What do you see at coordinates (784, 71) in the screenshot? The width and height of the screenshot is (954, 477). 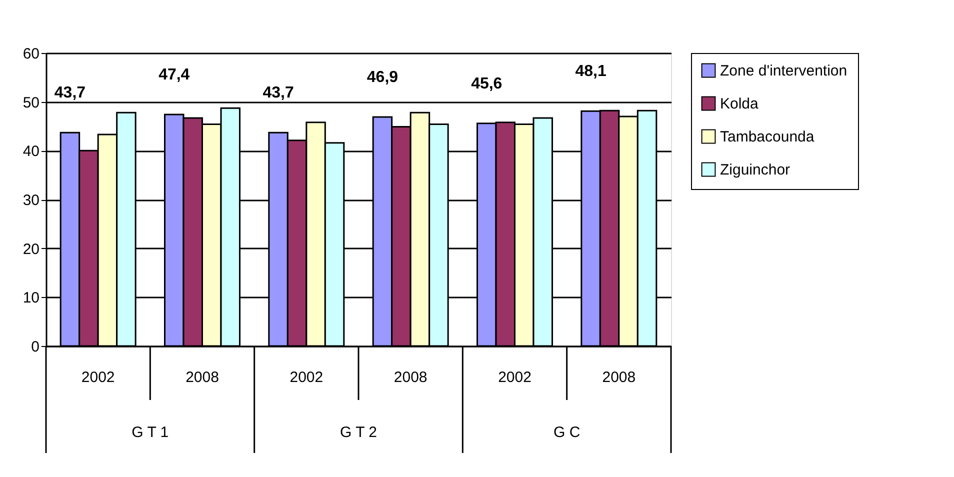 I see `legend-label: Zone d'intervention` at bounding box center [784, 71].